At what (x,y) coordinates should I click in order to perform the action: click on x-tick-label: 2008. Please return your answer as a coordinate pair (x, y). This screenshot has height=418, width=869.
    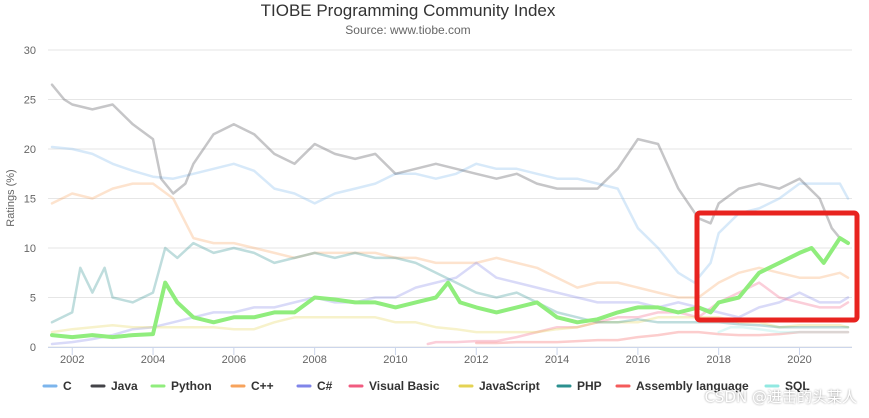
    Looking at the image, I should click on (314, 360).